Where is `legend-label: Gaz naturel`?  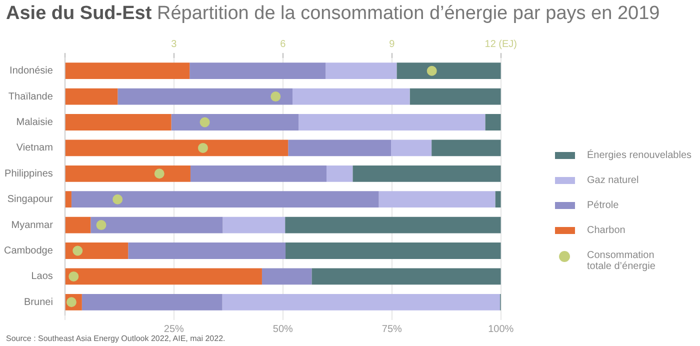
legend-label: Gaz naturel is located at coordinates (613, 180).